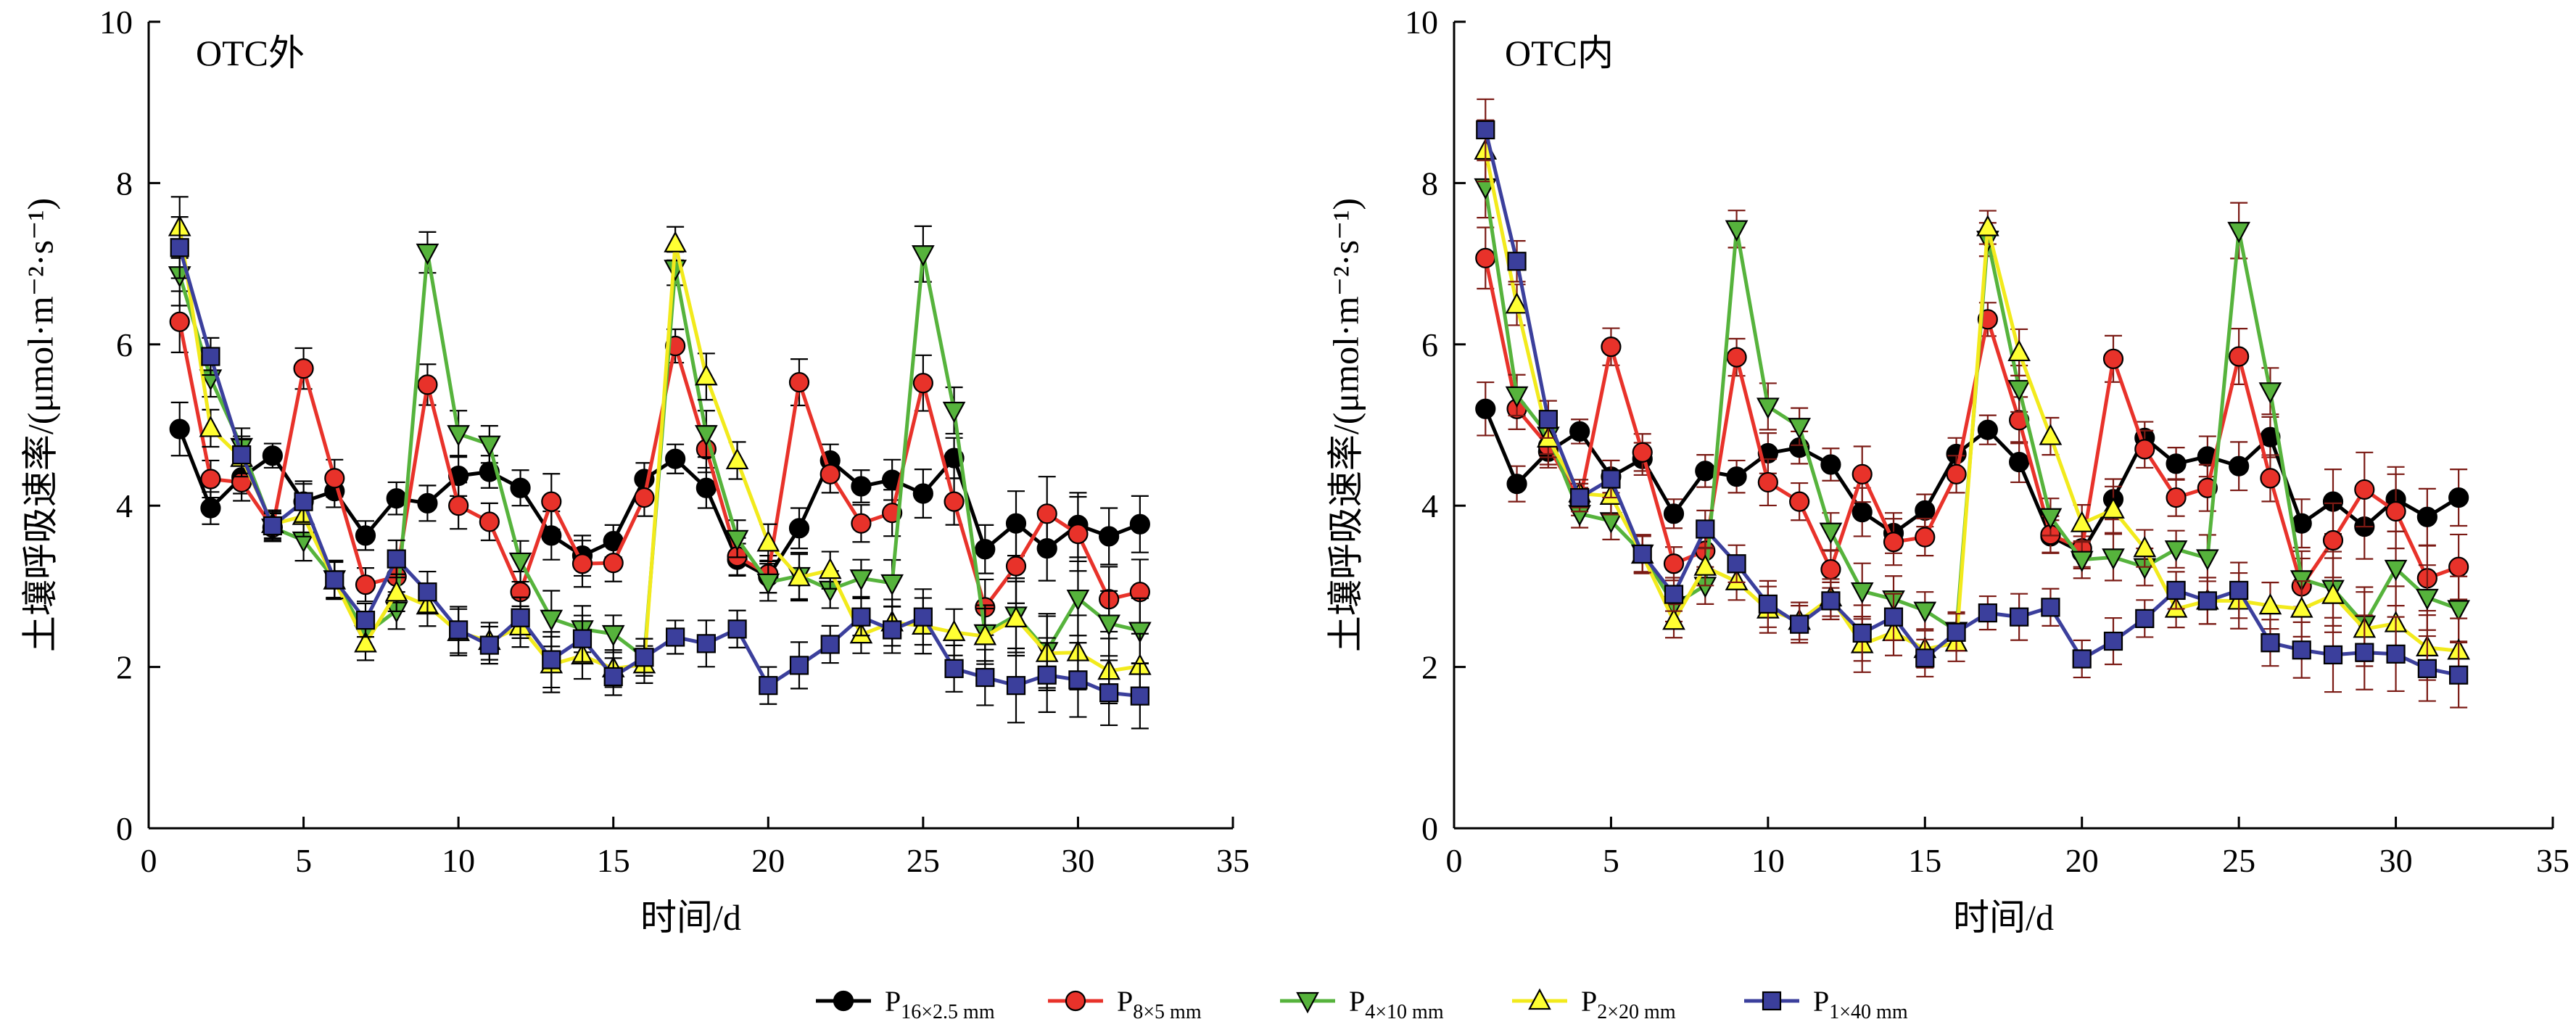 The height and width of the screenshot is (1027, 2576). Describe the element at coordinates (659, 463) in the screenshot. I see `series-p8` at that location.